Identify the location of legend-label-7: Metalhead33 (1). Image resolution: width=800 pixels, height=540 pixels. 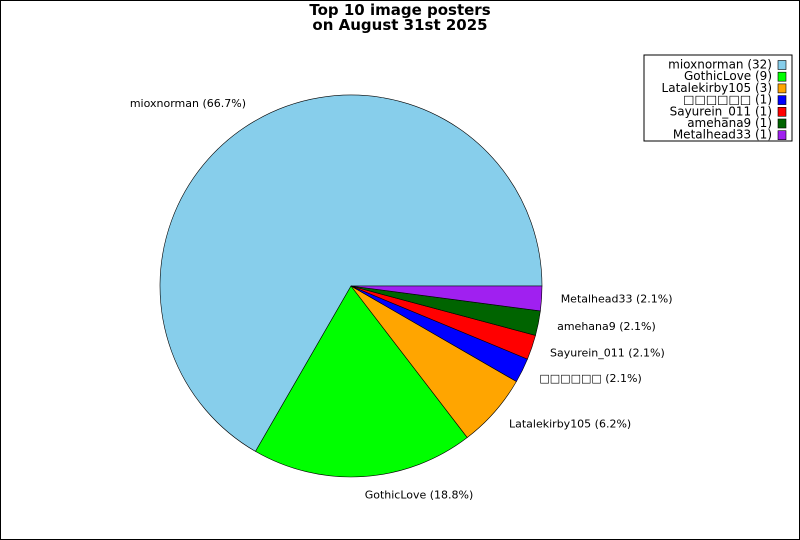
(722, 135).